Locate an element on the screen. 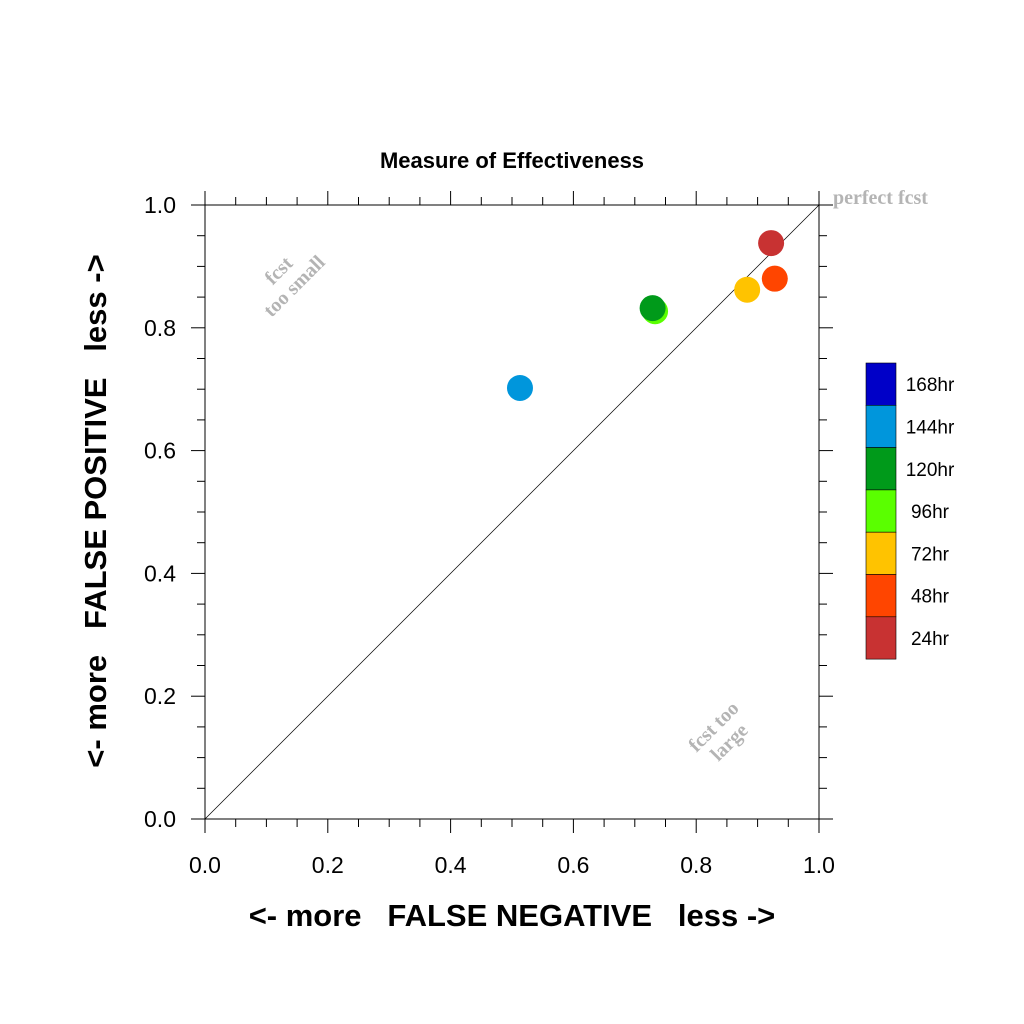 This screenshot has width=1024, height=1024. point-120hr is located at coordinates (652, 308).